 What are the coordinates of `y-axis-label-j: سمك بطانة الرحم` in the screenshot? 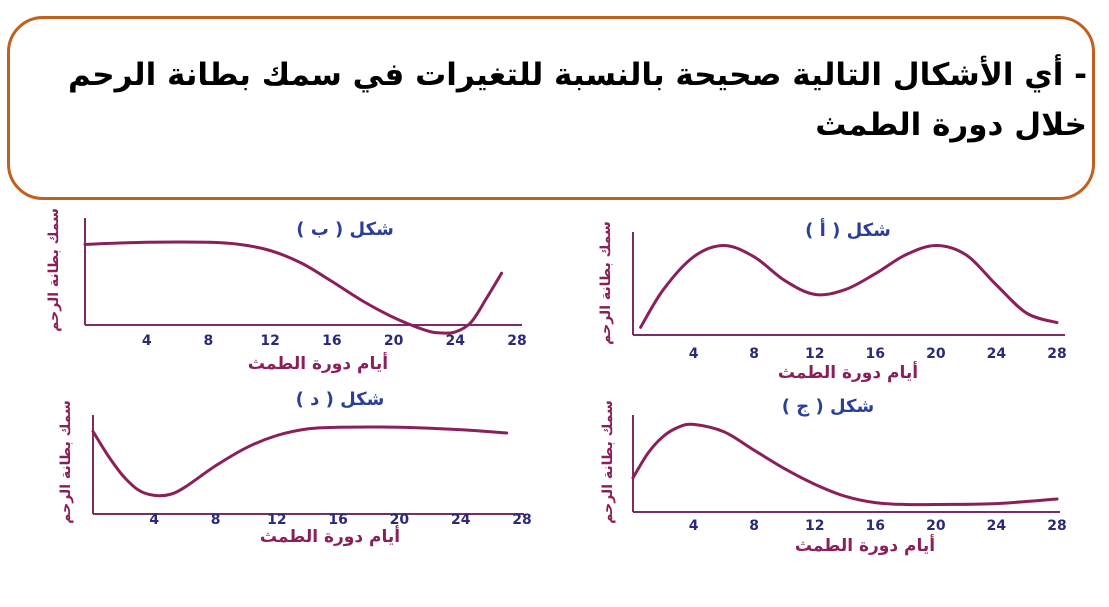 It's located at (608, 462).